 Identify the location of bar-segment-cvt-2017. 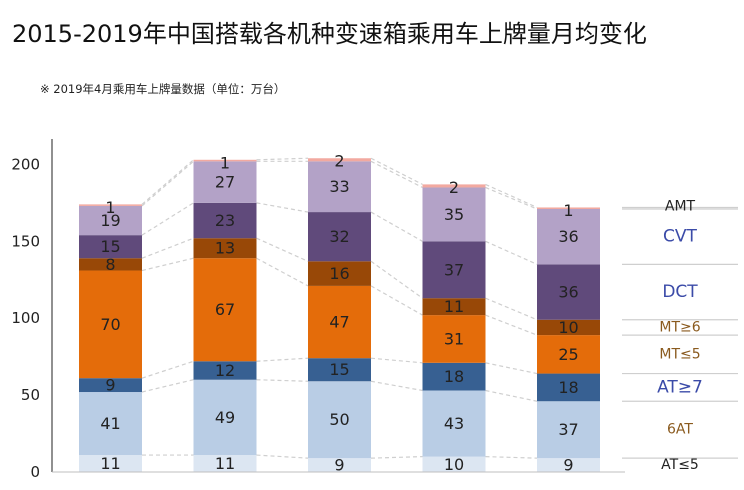
(339, 187).